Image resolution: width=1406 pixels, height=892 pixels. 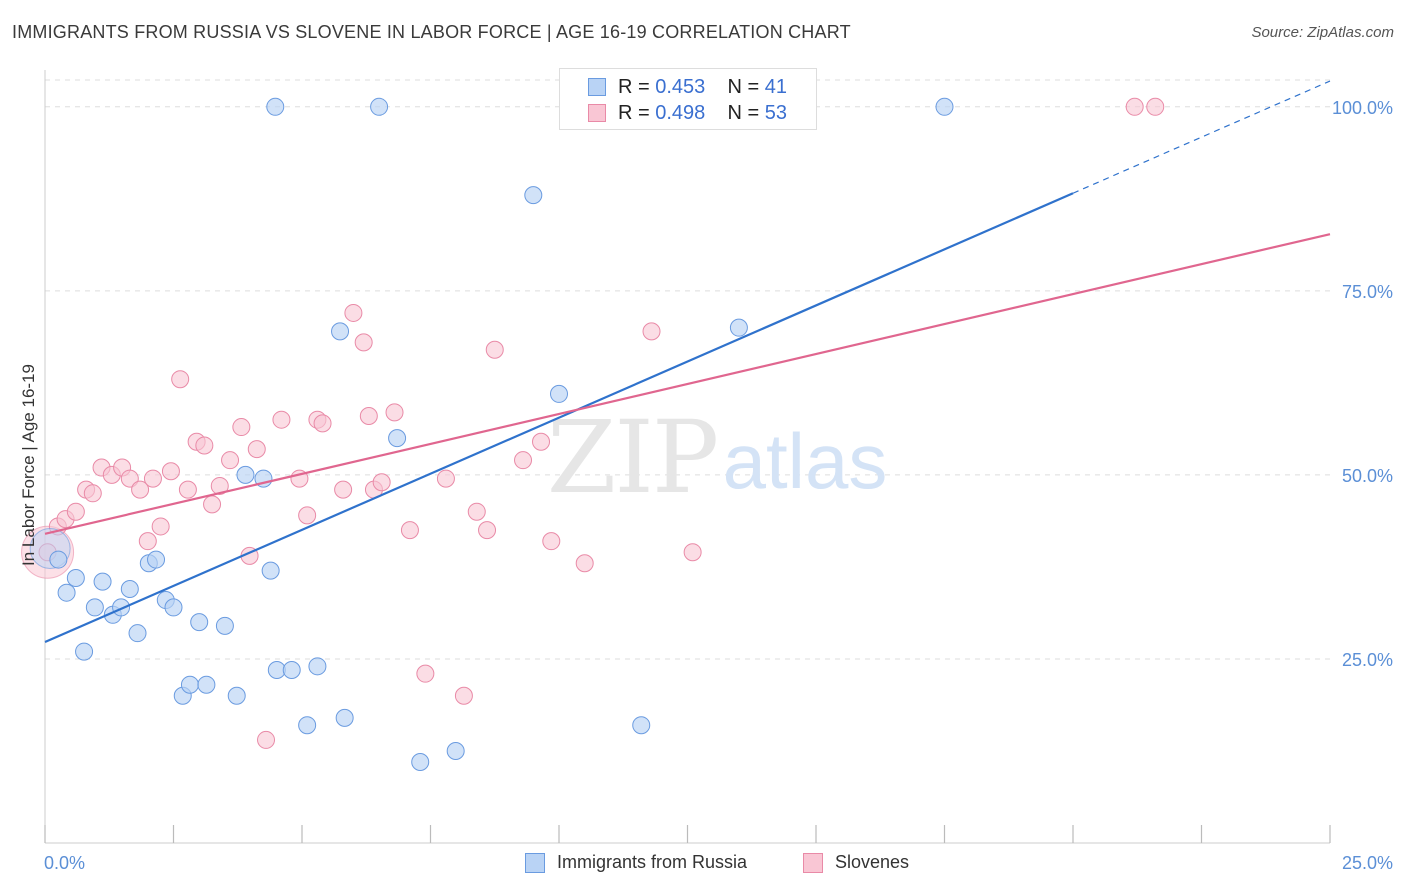 I want to click on watermark: ZIP atlas, so click(x=717, y=457).